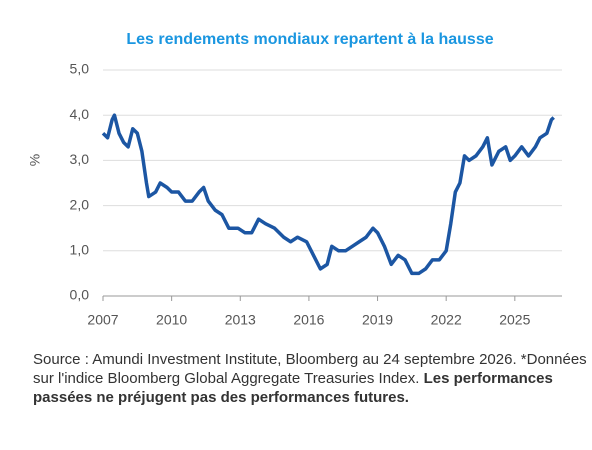  What do you see at coordinates (102, 320) in the screenshot?
I see `x-tick-label: 2007` at bounding box center [102, 320].